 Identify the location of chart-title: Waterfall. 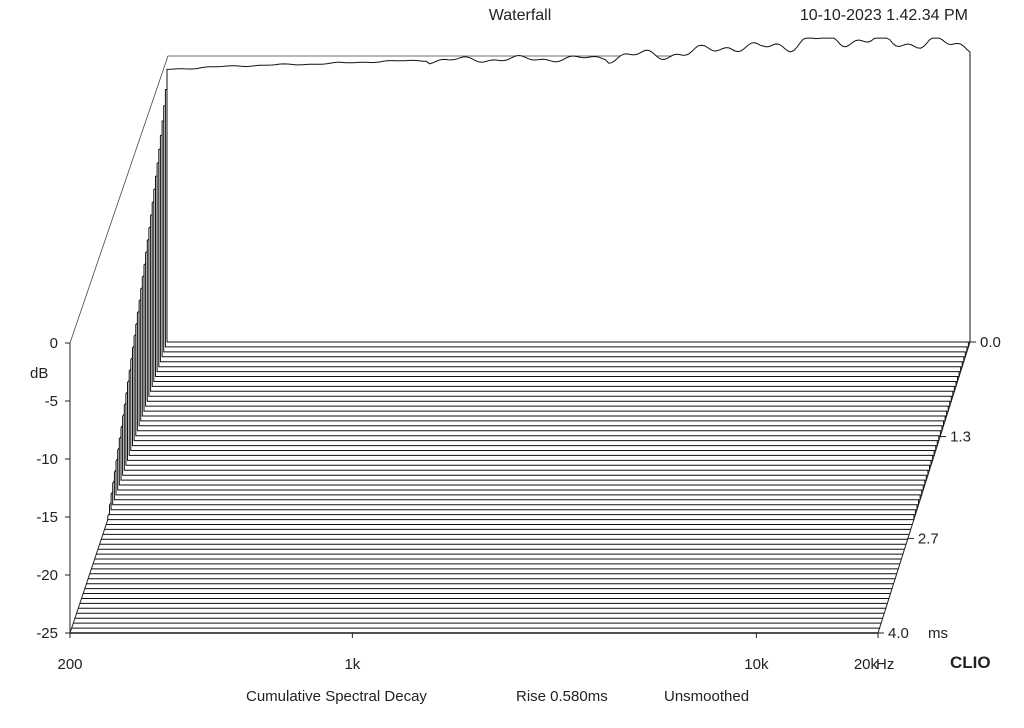
(520, 15).